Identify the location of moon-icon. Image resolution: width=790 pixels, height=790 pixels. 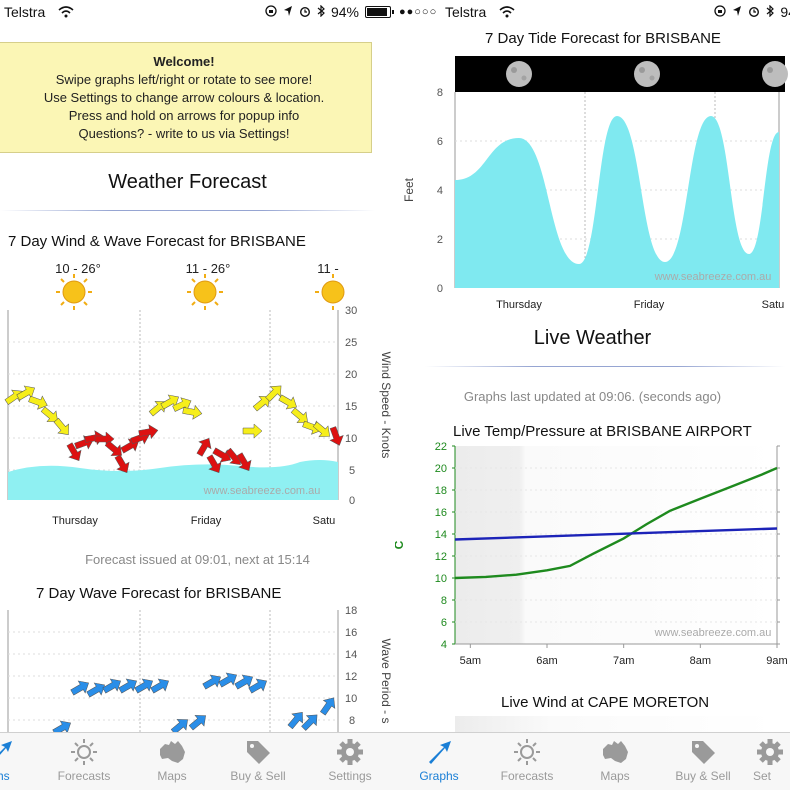
(647, 74).